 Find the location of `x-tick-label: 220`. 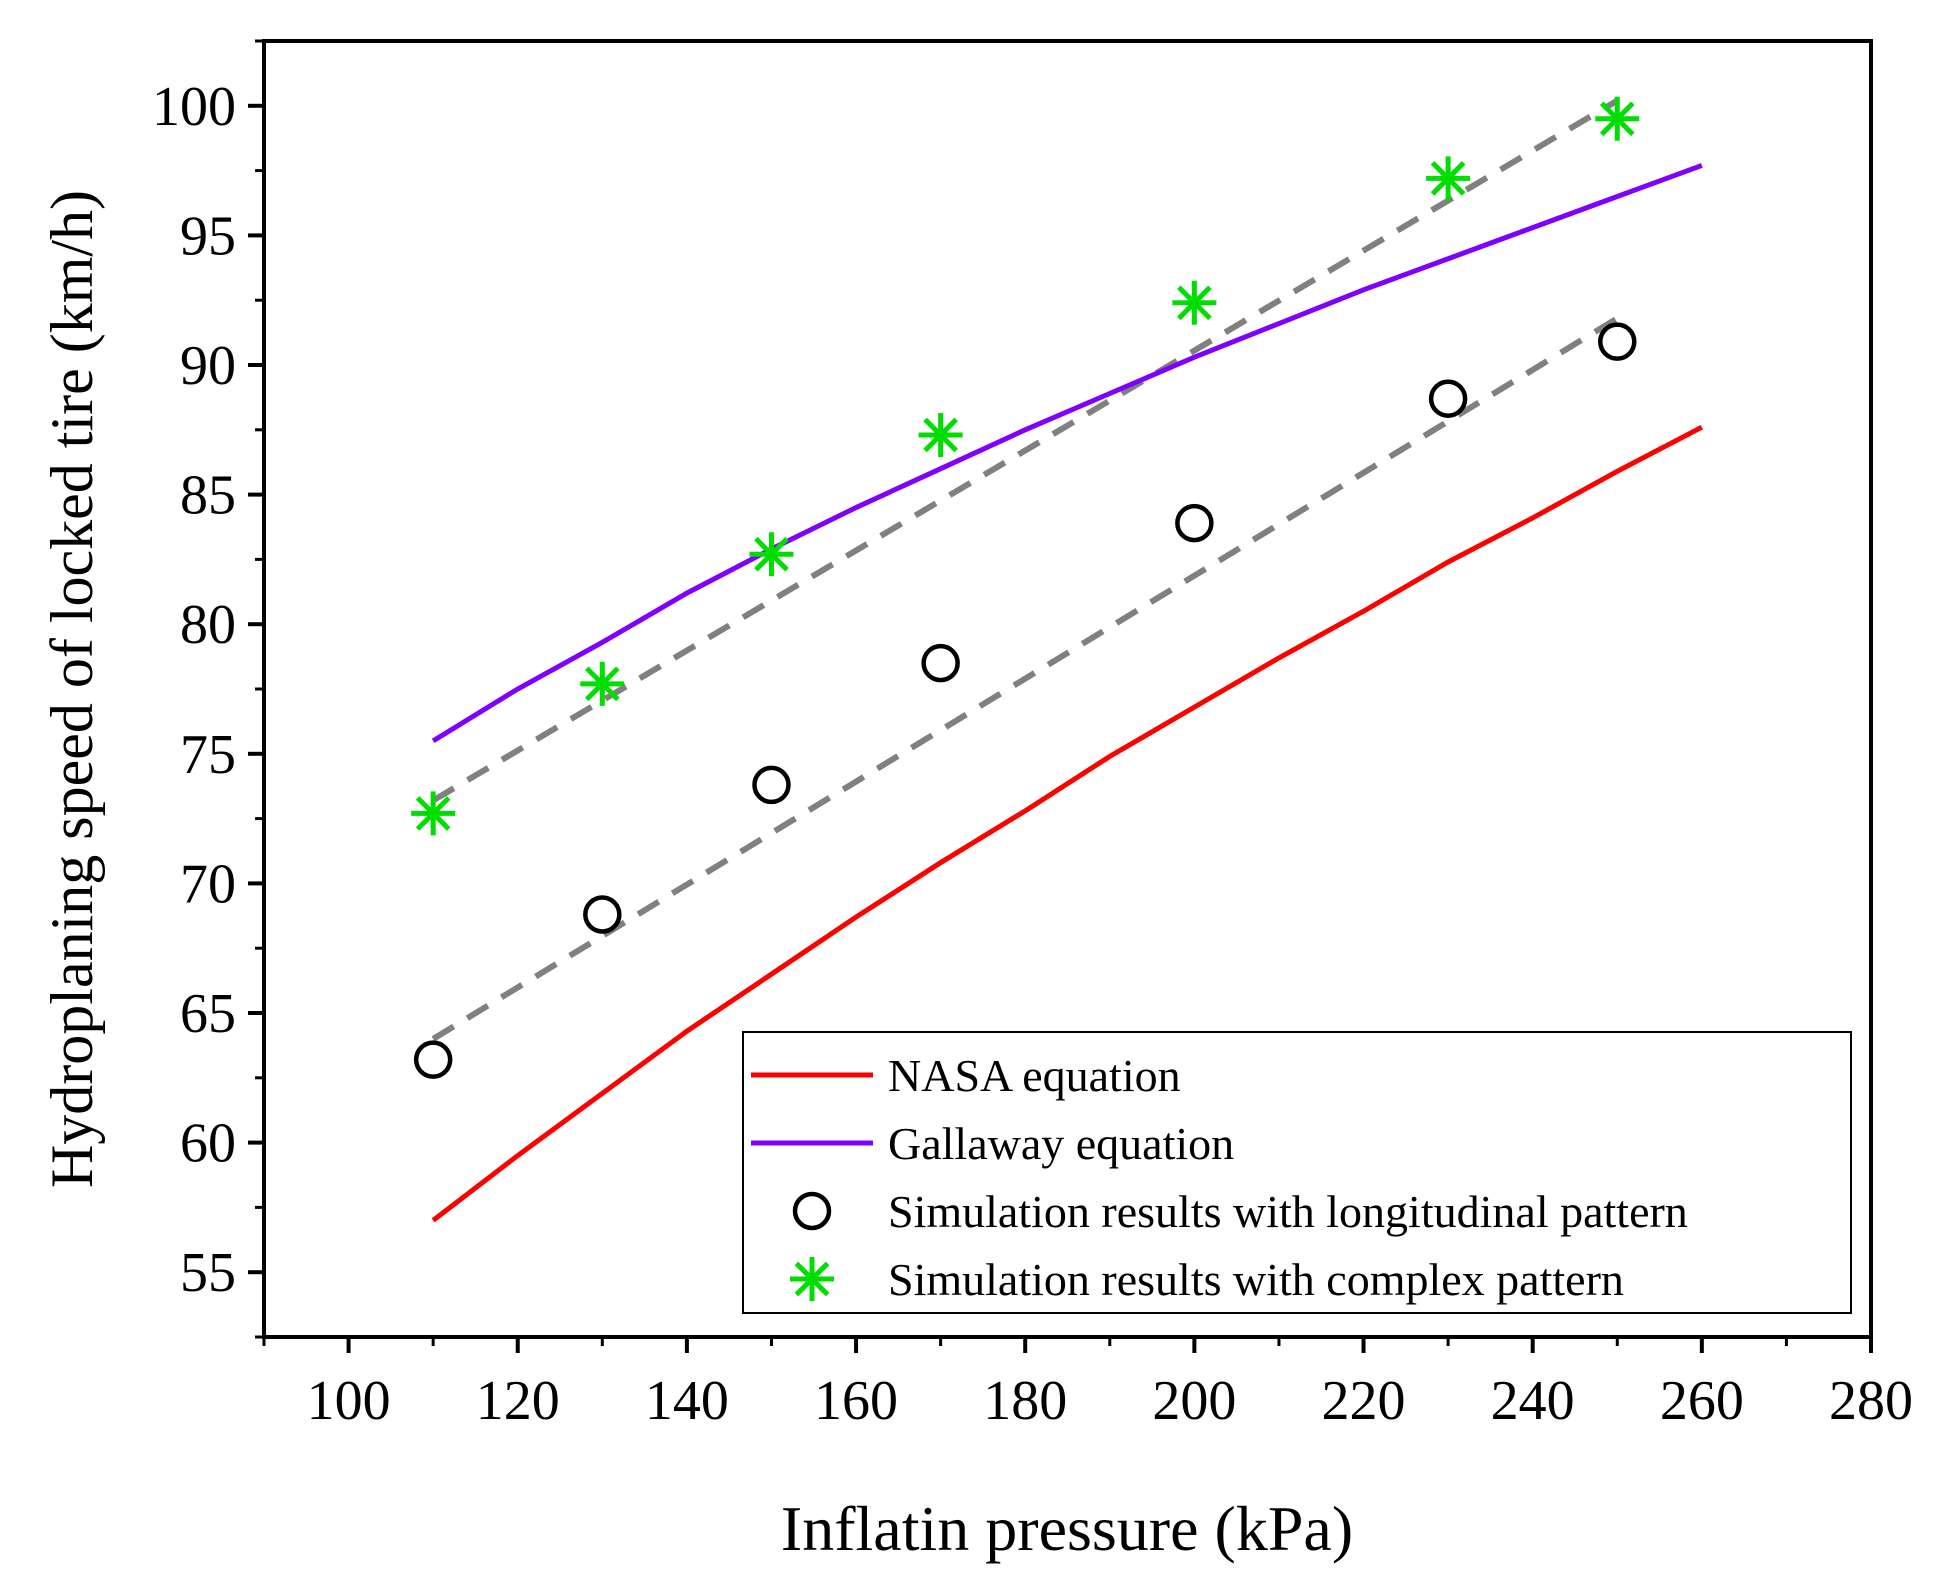

x-tick-label: 220 is located at coordinates (1364, 1401).